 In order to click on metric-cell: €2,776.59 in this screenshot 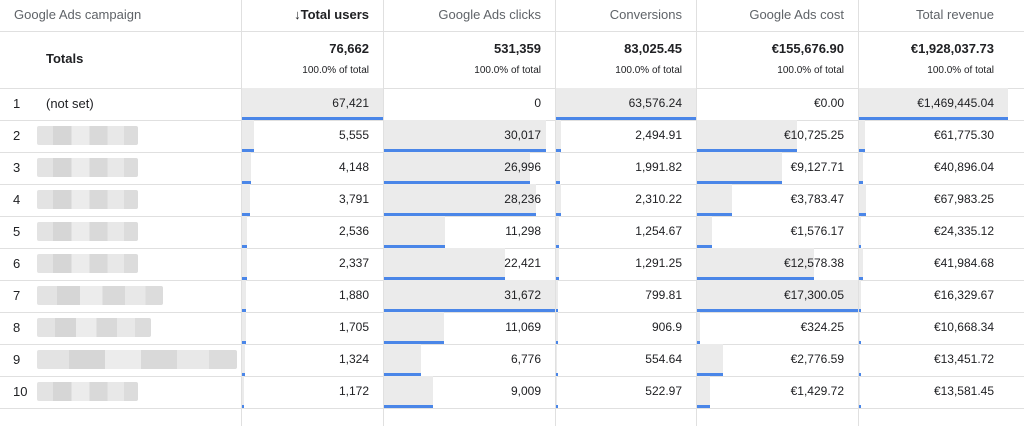, I will do `click(777, 360)`.